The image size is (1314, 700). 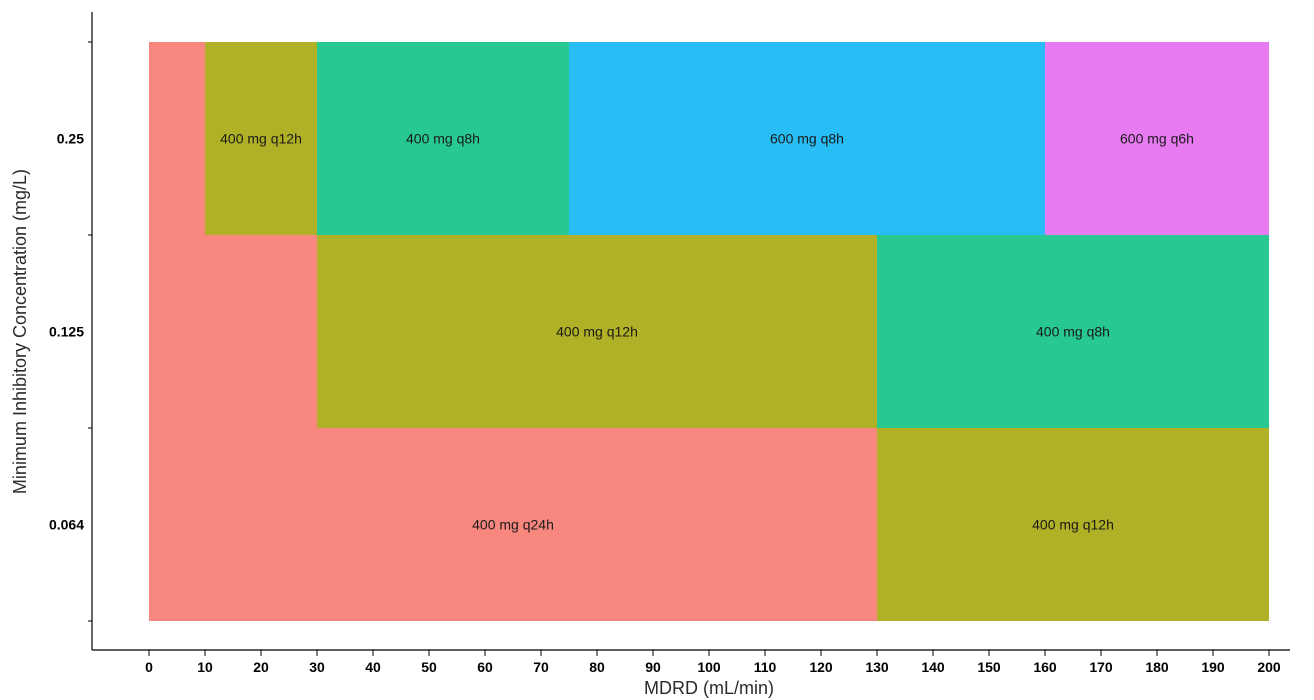 What do you see at coordinates (653, 667) in the screenshot?
I see `x-tick-label: 90` at bounding box center [653, 667].